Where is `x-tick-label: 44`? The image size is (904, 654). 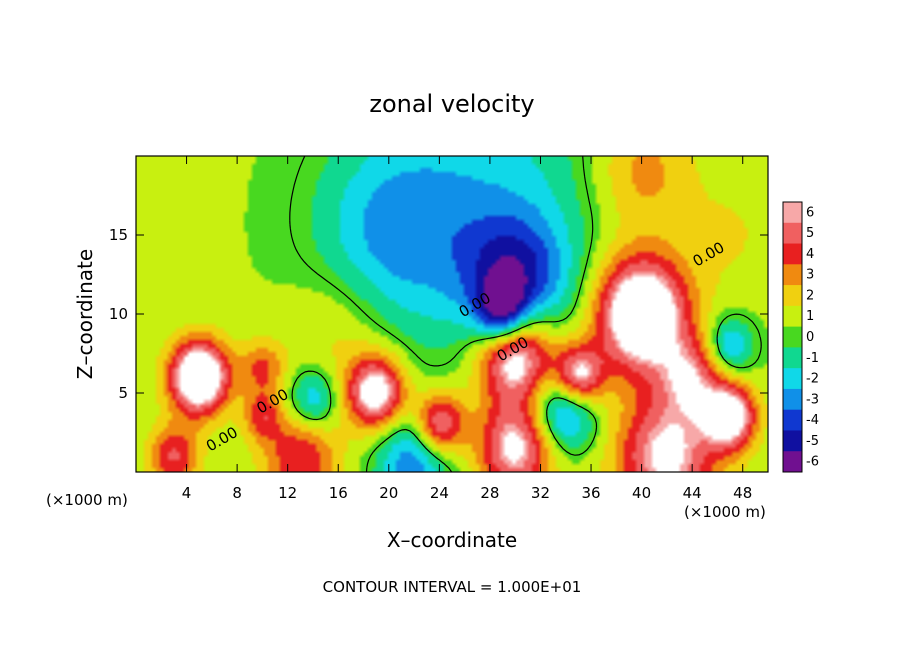
x-tick-label: 44 is located at coordinates (692, 493).